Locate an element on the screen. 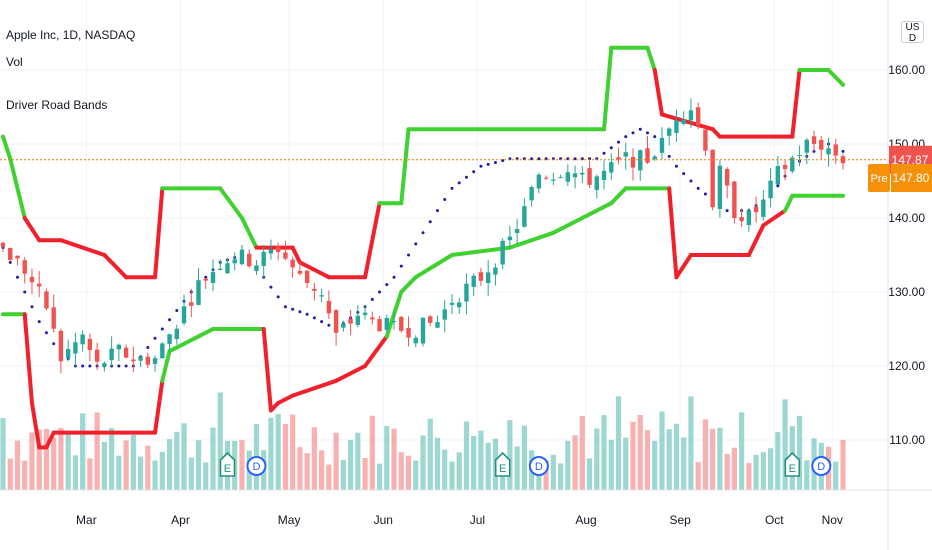 Image resolution: width=932 pixels, height=550 pixels. x-tick-label: Apr is located at coordinates (180, 520).